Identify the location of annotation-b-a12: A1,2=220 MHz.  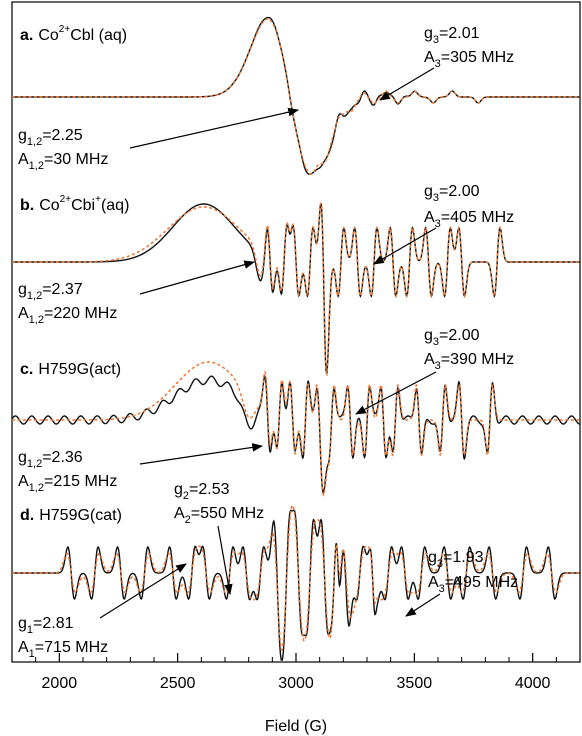
(67, 315).